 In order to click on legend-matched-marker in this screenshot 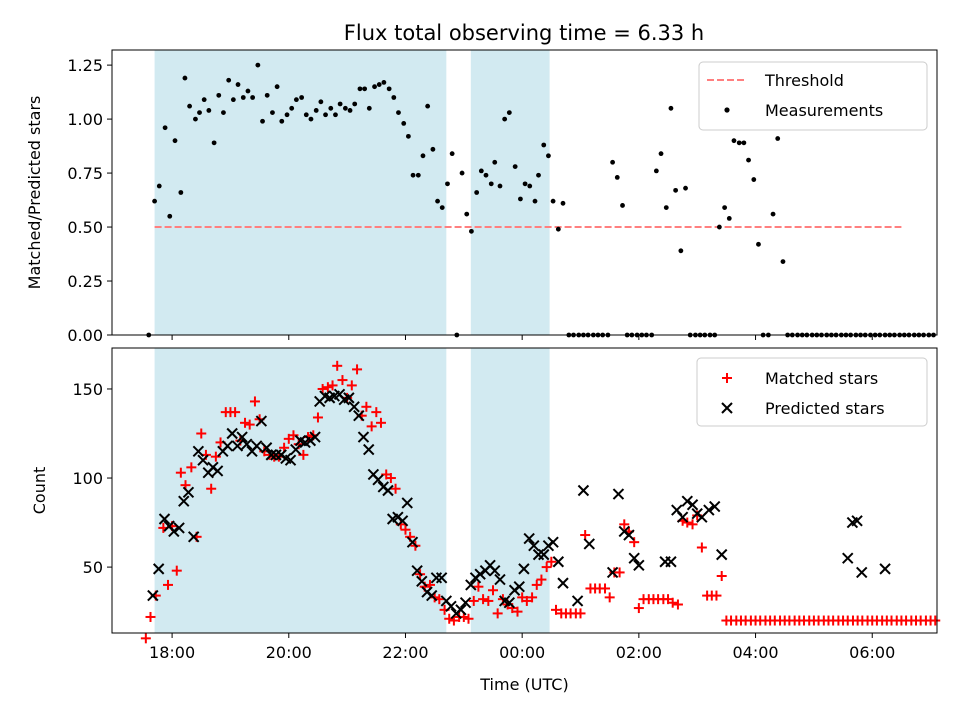, I will do `click(727, 378)`.